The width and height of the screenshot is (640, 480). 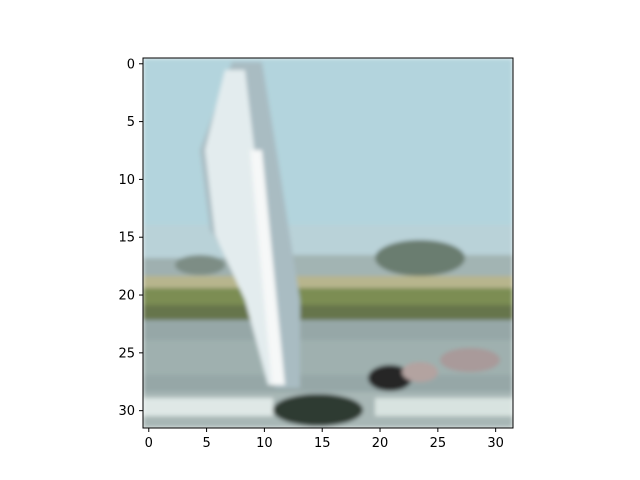 What do you see at coordinates (131, 122) in the screenshot?
I see `y-tick-label: 5` at bounding box center [131, 122].